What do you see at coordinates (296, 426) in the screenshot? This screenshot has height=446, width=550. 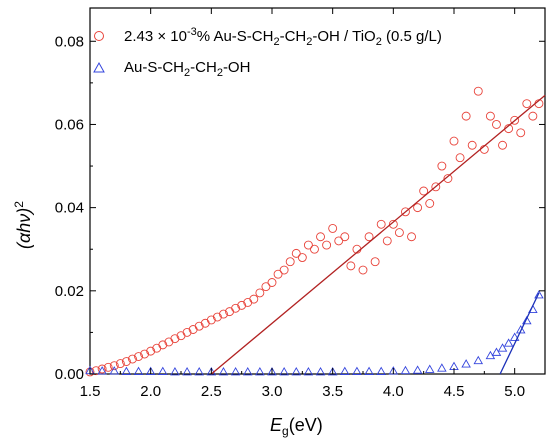 I see `x-axis-title: Eg(eV)` at bounding box center [296, 426].